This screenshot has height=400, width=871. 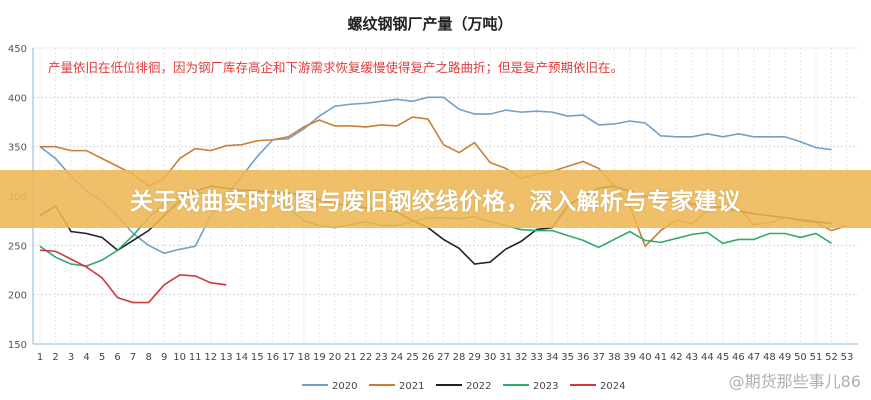 What do you see at coordinates (179, 357) in the screenshot?
I see `x-tick-label: 10` at bounding box center [179, 357].